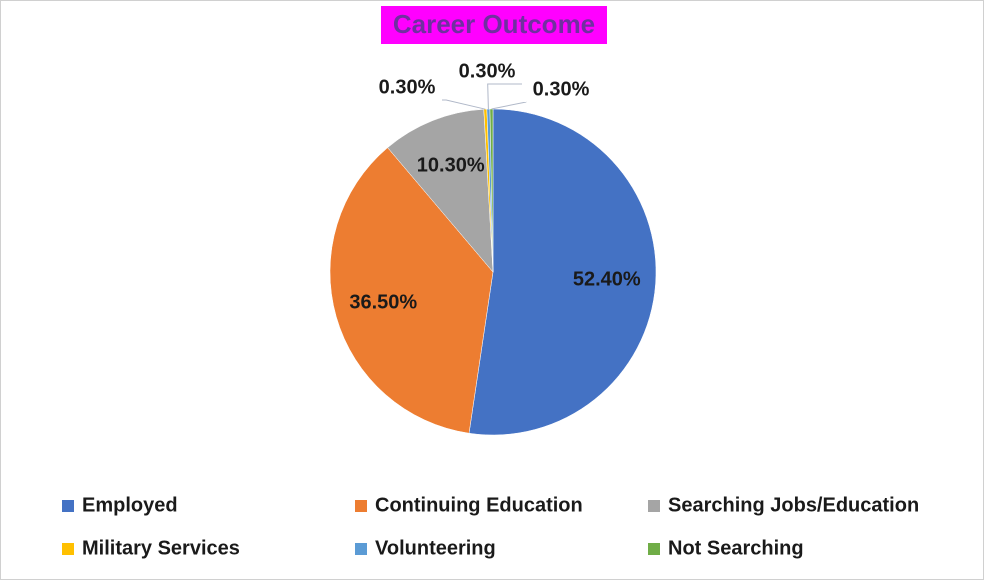 Image resolution: width=985 pixels, height=581 pixels. I want to click on legend-label: Volunteering, so click(435, 548).